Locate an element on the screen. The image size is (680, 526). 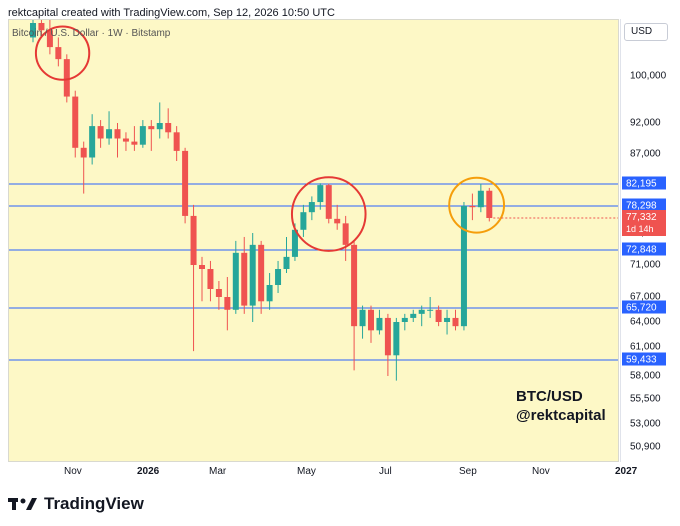
y-tick-label: 87,000 is located at coordinates (645, 154).